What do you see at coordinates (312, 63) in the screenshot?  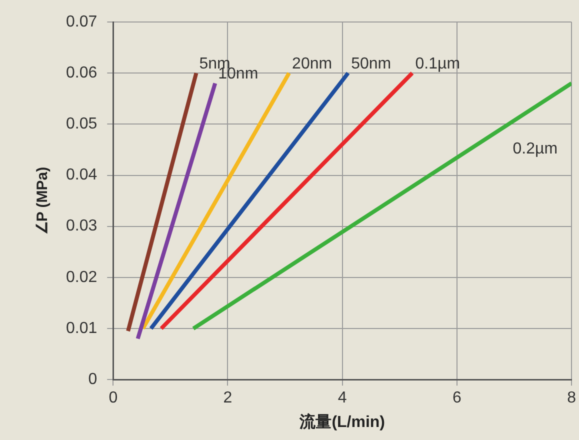 I see `series-label: 20nm` at bounding box center [312, 63].